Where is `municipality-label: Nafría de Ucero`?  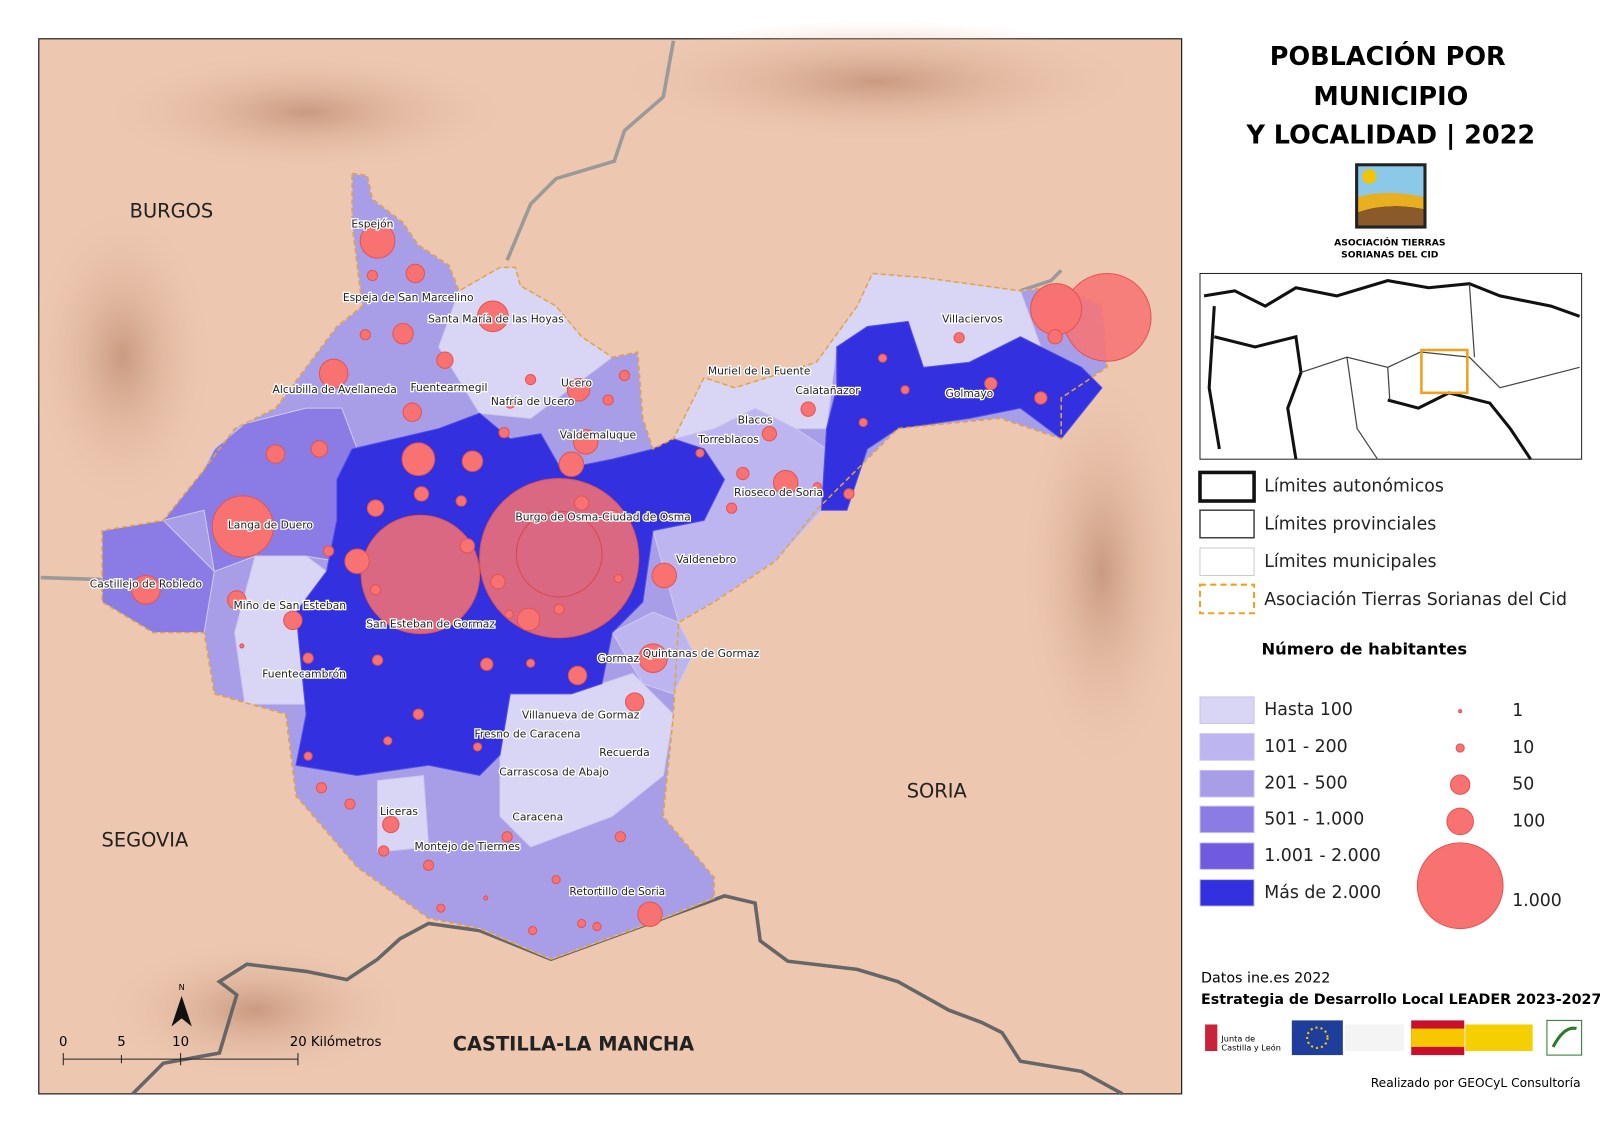 municipality-label: Nafría de Ucero is located at coordinates (532, 401).